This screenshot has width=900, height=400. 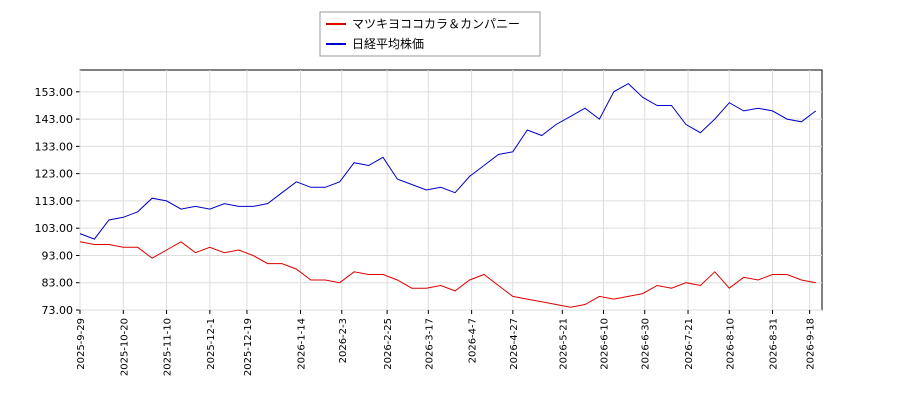 I want to click on y-tick-label: 143.00, so click(x=54, y=119).